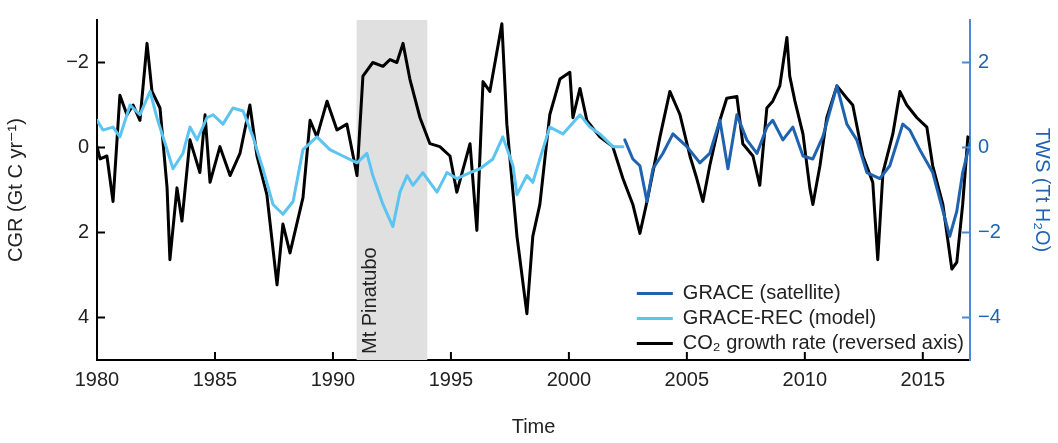  Describe the element at coordinates (77, 61) in the screenshot. I see `y-tick-label: −2` at that location.